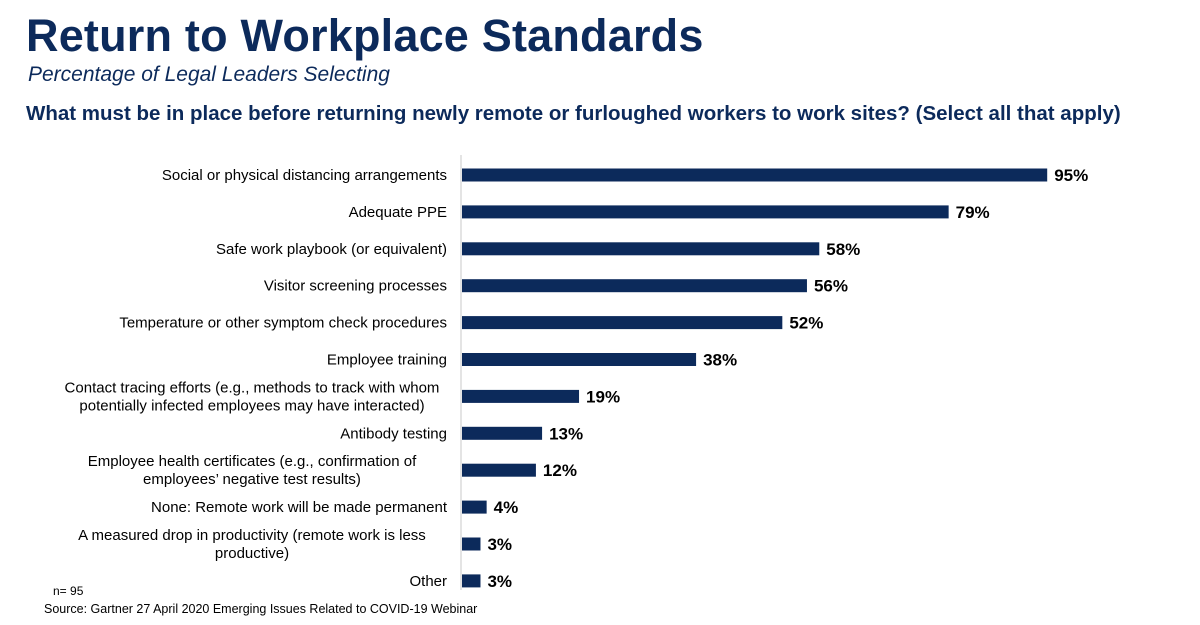 This screenshot has height=625, width=1200. What do you see at coordinates (560, 470) in the screenshot?
I see `bar-value-label: 12%` at bounding box center [560, 470].